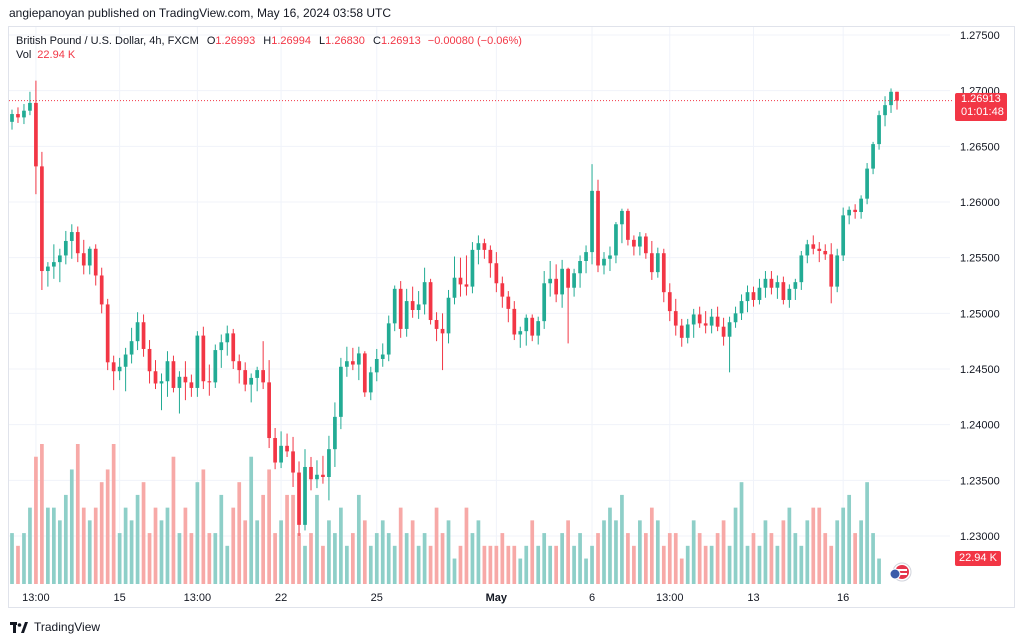 The image size is (1024, 643). What do you see at coordinates (670, 598) in the screenshot?
I see `x-tick-label: 13:00` at bounding box center [670, 598].